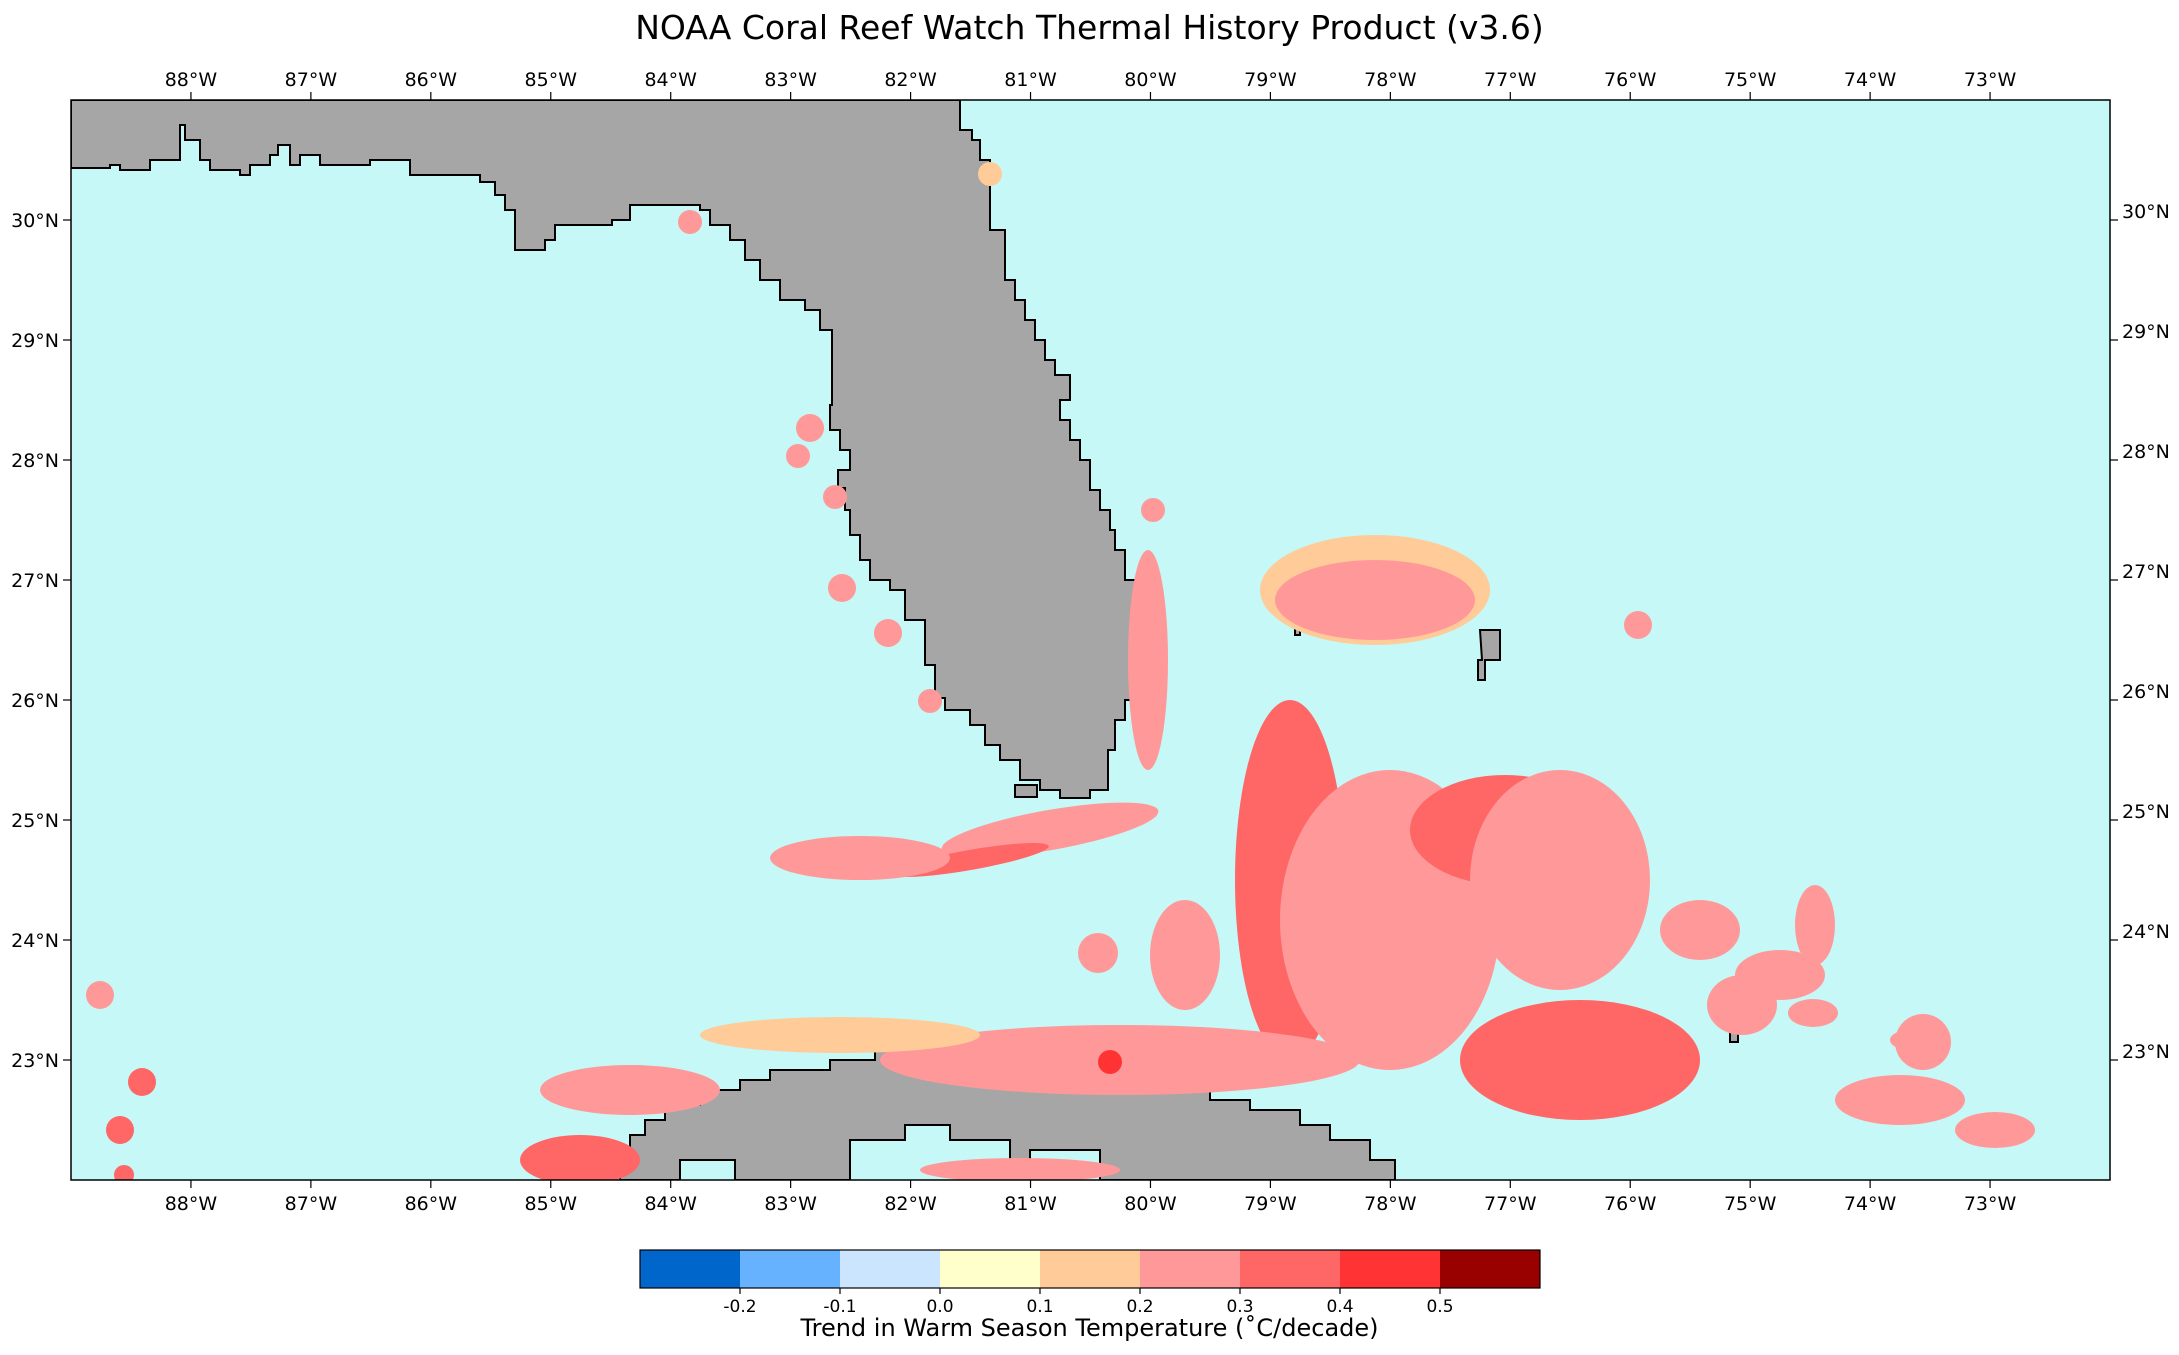 This screenshot has height=1355, width=2179. Describe the element at coordinates (35, 701) in the screenshot. I see `lat-tick-label-left: 26°N` at that location.